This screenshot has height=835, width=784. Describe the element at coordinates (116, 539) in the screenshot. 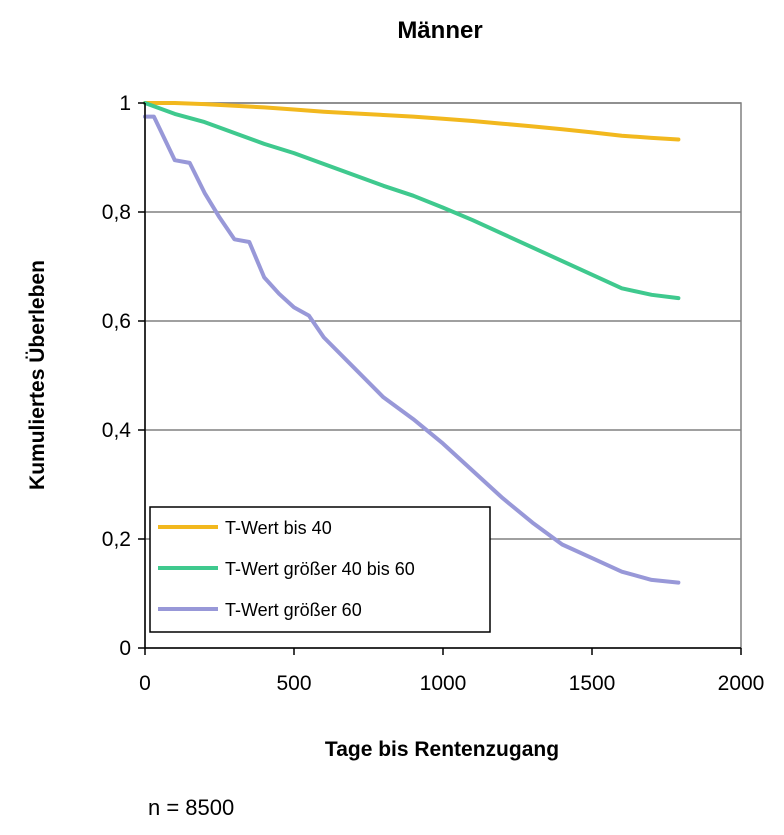

I see `y-tick-label: 0,2` at that location.